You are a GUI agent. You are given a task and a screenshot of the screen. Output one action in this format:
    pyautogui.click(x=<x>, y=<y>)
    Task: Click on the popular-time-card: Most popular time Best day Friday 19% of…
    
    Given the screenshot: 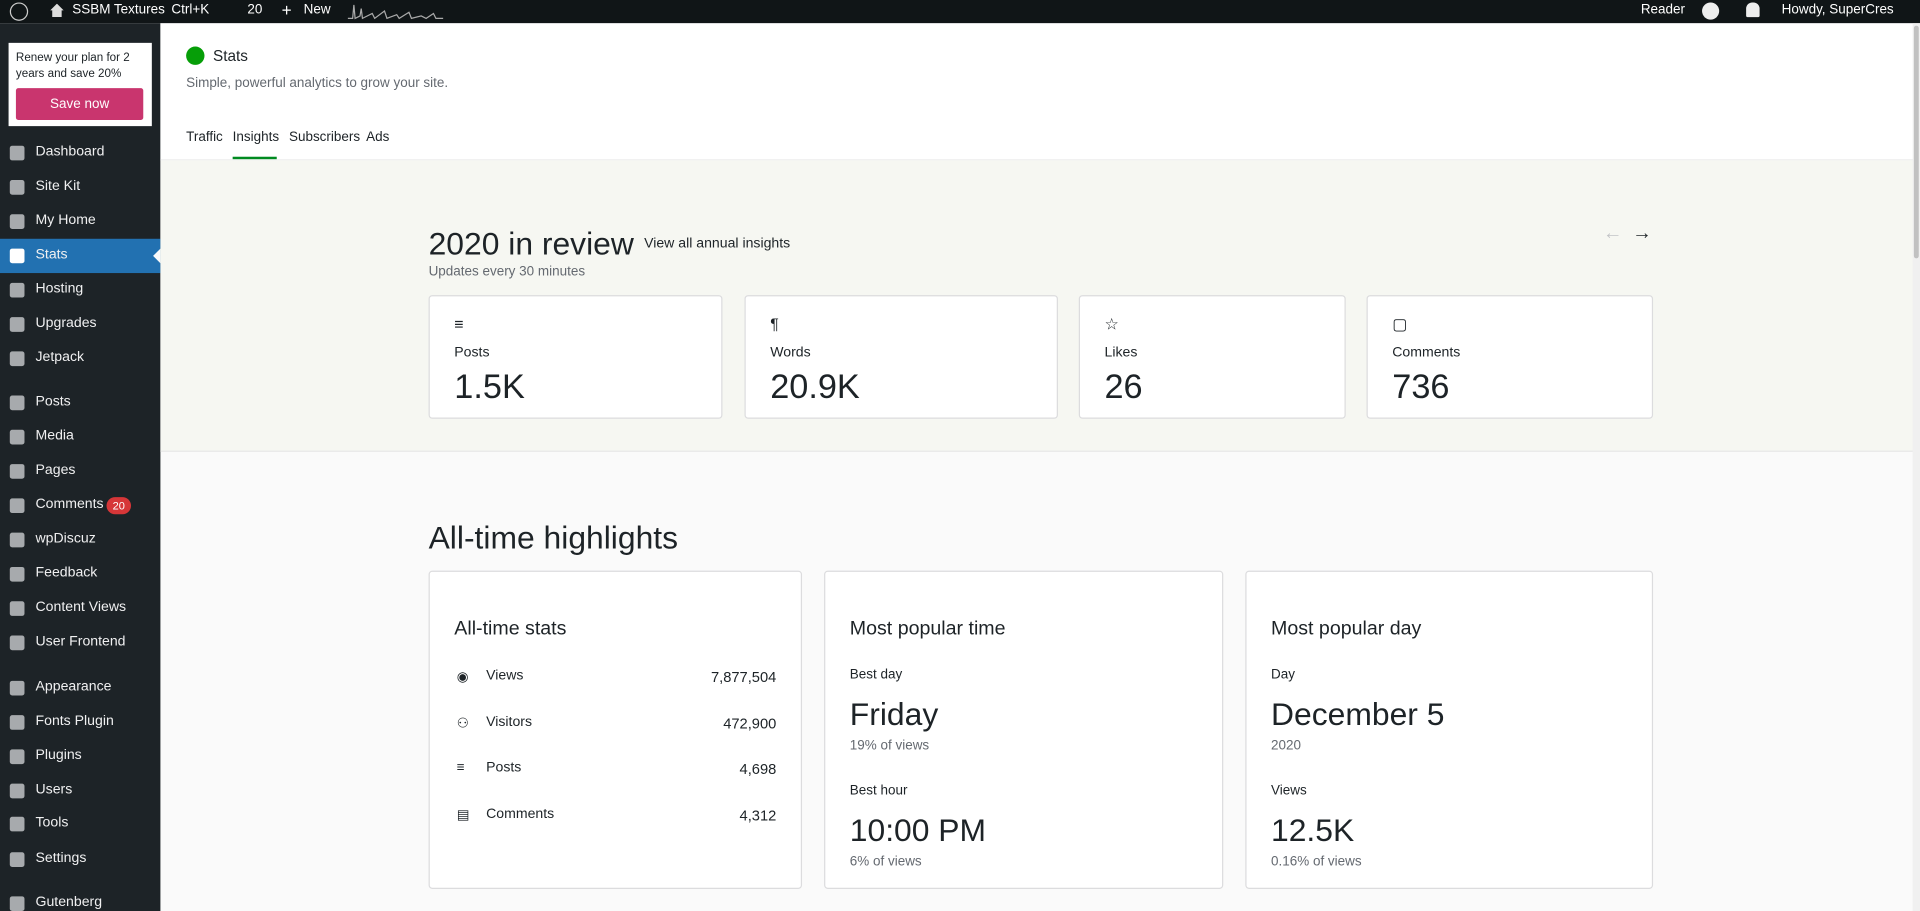 What is the action you would take?
    pyautogui.click(x=1024, y=729)
    